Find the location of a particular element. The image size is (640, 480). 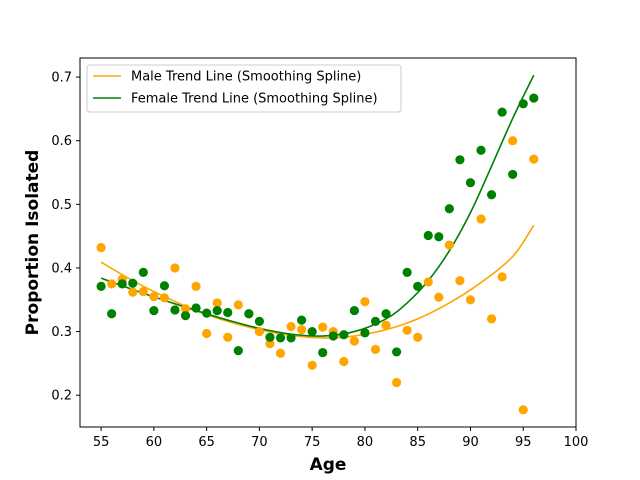

legend-label-female: Female Trend Line (Smoothing Spline) is located at coordinates (254, 99).